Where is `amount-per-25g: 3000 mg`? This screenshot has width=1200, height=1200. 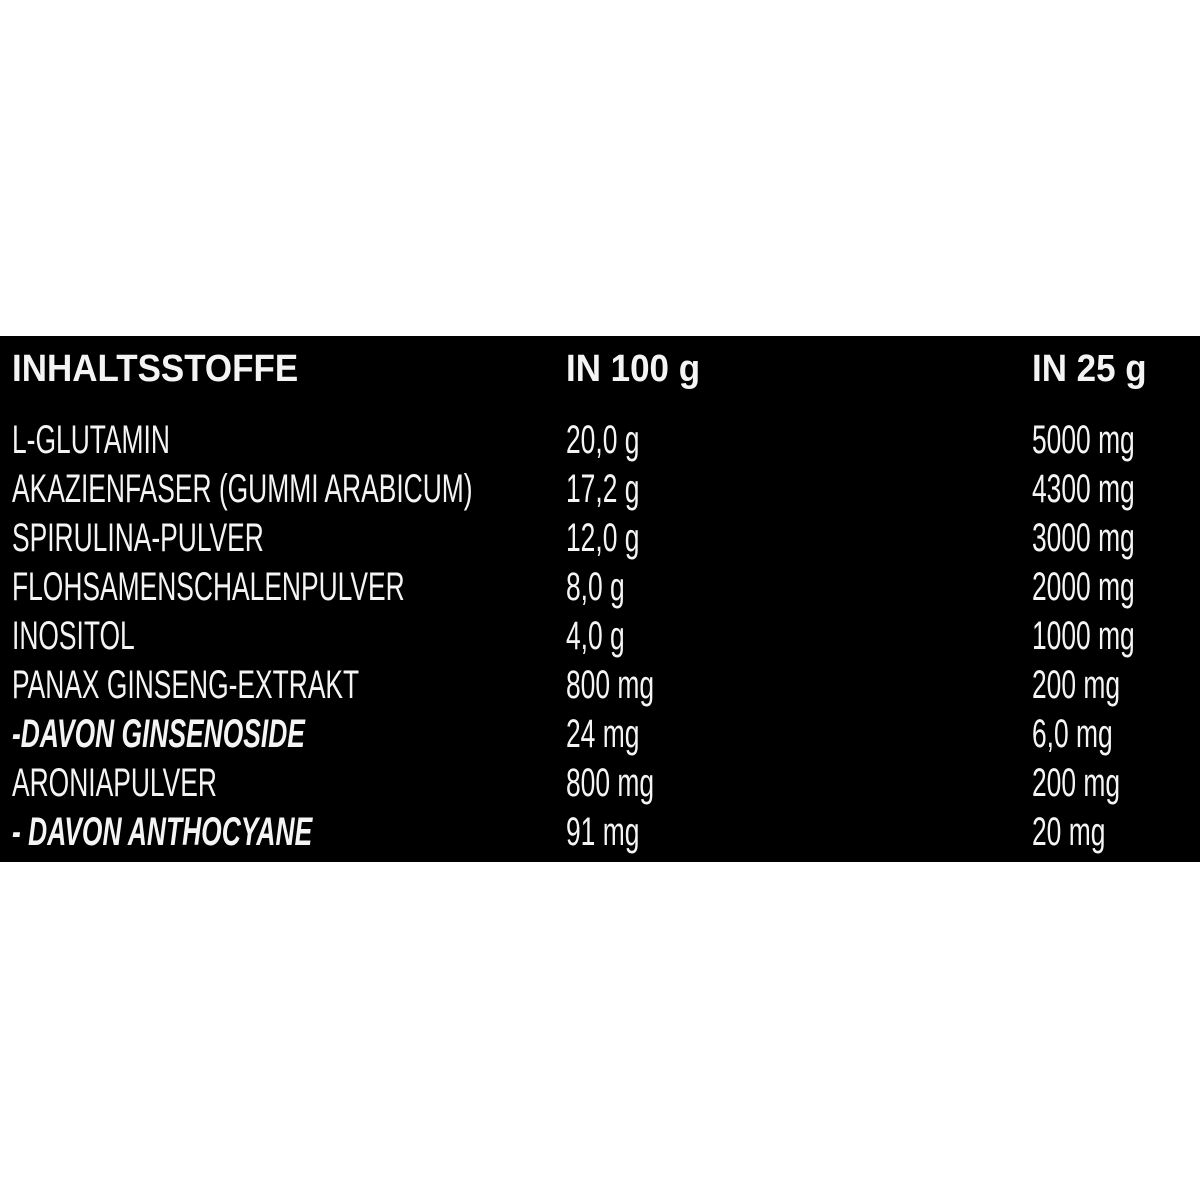 amount-per-25g: 3000 mg is located at coordinates (1083, 538).